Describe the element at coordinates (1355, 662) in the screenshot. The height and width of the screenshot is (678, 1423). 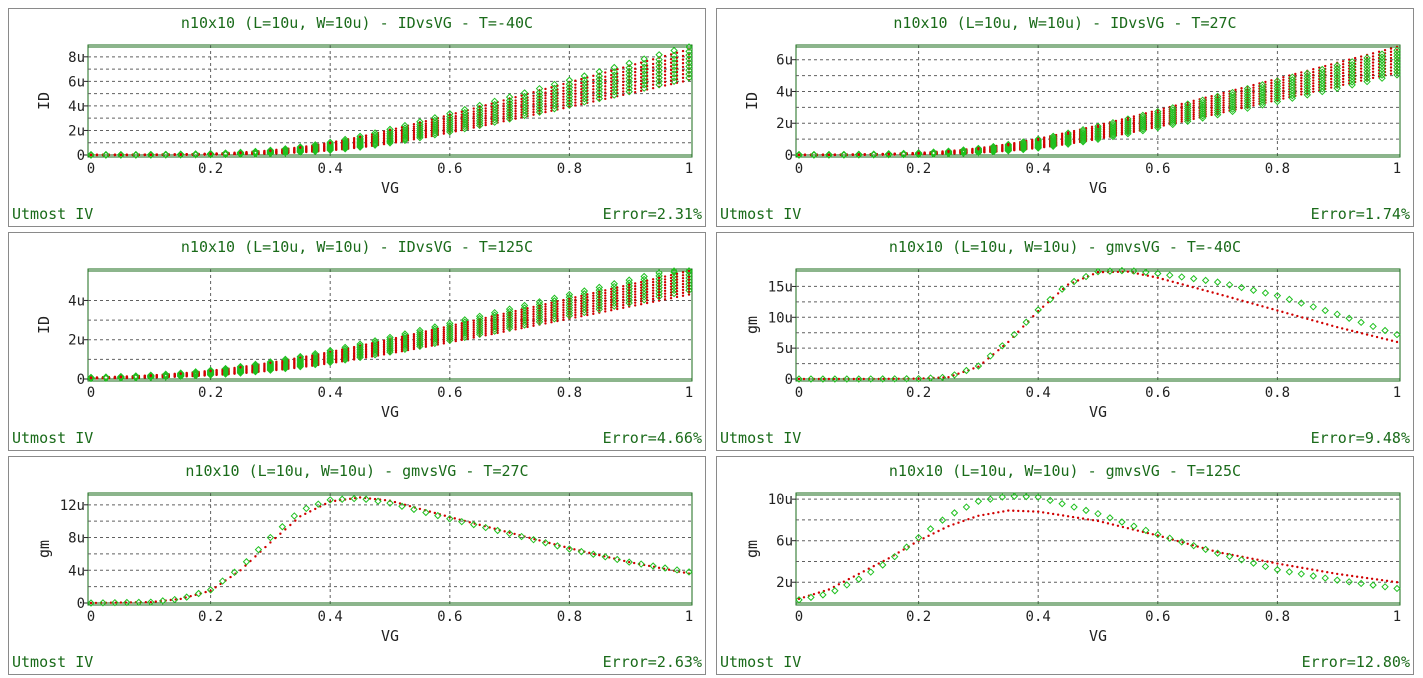
I see `error-label: Error=12.80%` at that location.